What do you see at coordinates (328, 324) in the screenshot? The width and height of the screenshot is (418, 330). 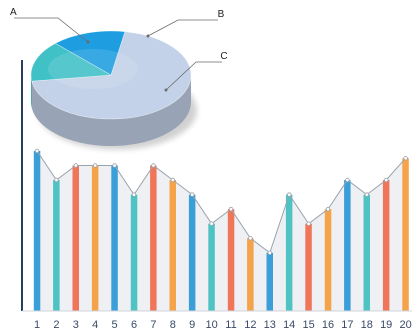 I see `x-tick-label-16: 16` at bounding box center [328, 324].